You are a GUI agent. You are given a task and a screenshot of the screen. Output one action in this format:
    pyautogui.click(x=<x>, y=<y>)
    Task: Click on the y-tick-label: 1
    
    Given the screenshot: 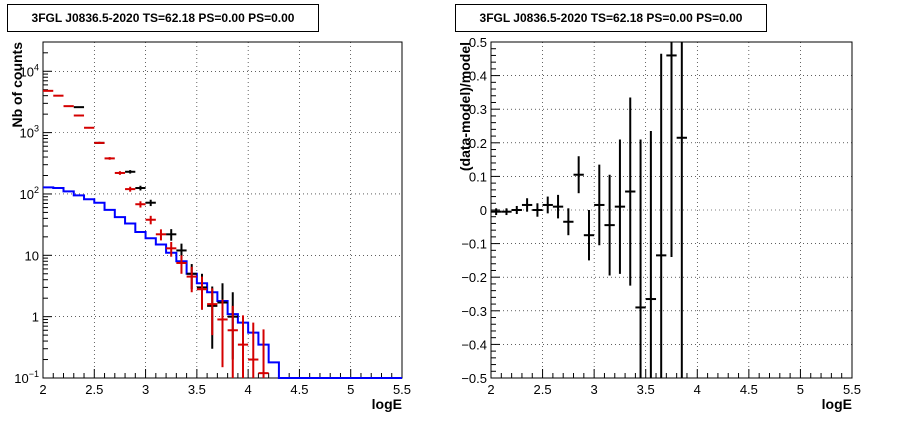 What is the action you would take?
    pyautogui.click(x=35, y=317)
    